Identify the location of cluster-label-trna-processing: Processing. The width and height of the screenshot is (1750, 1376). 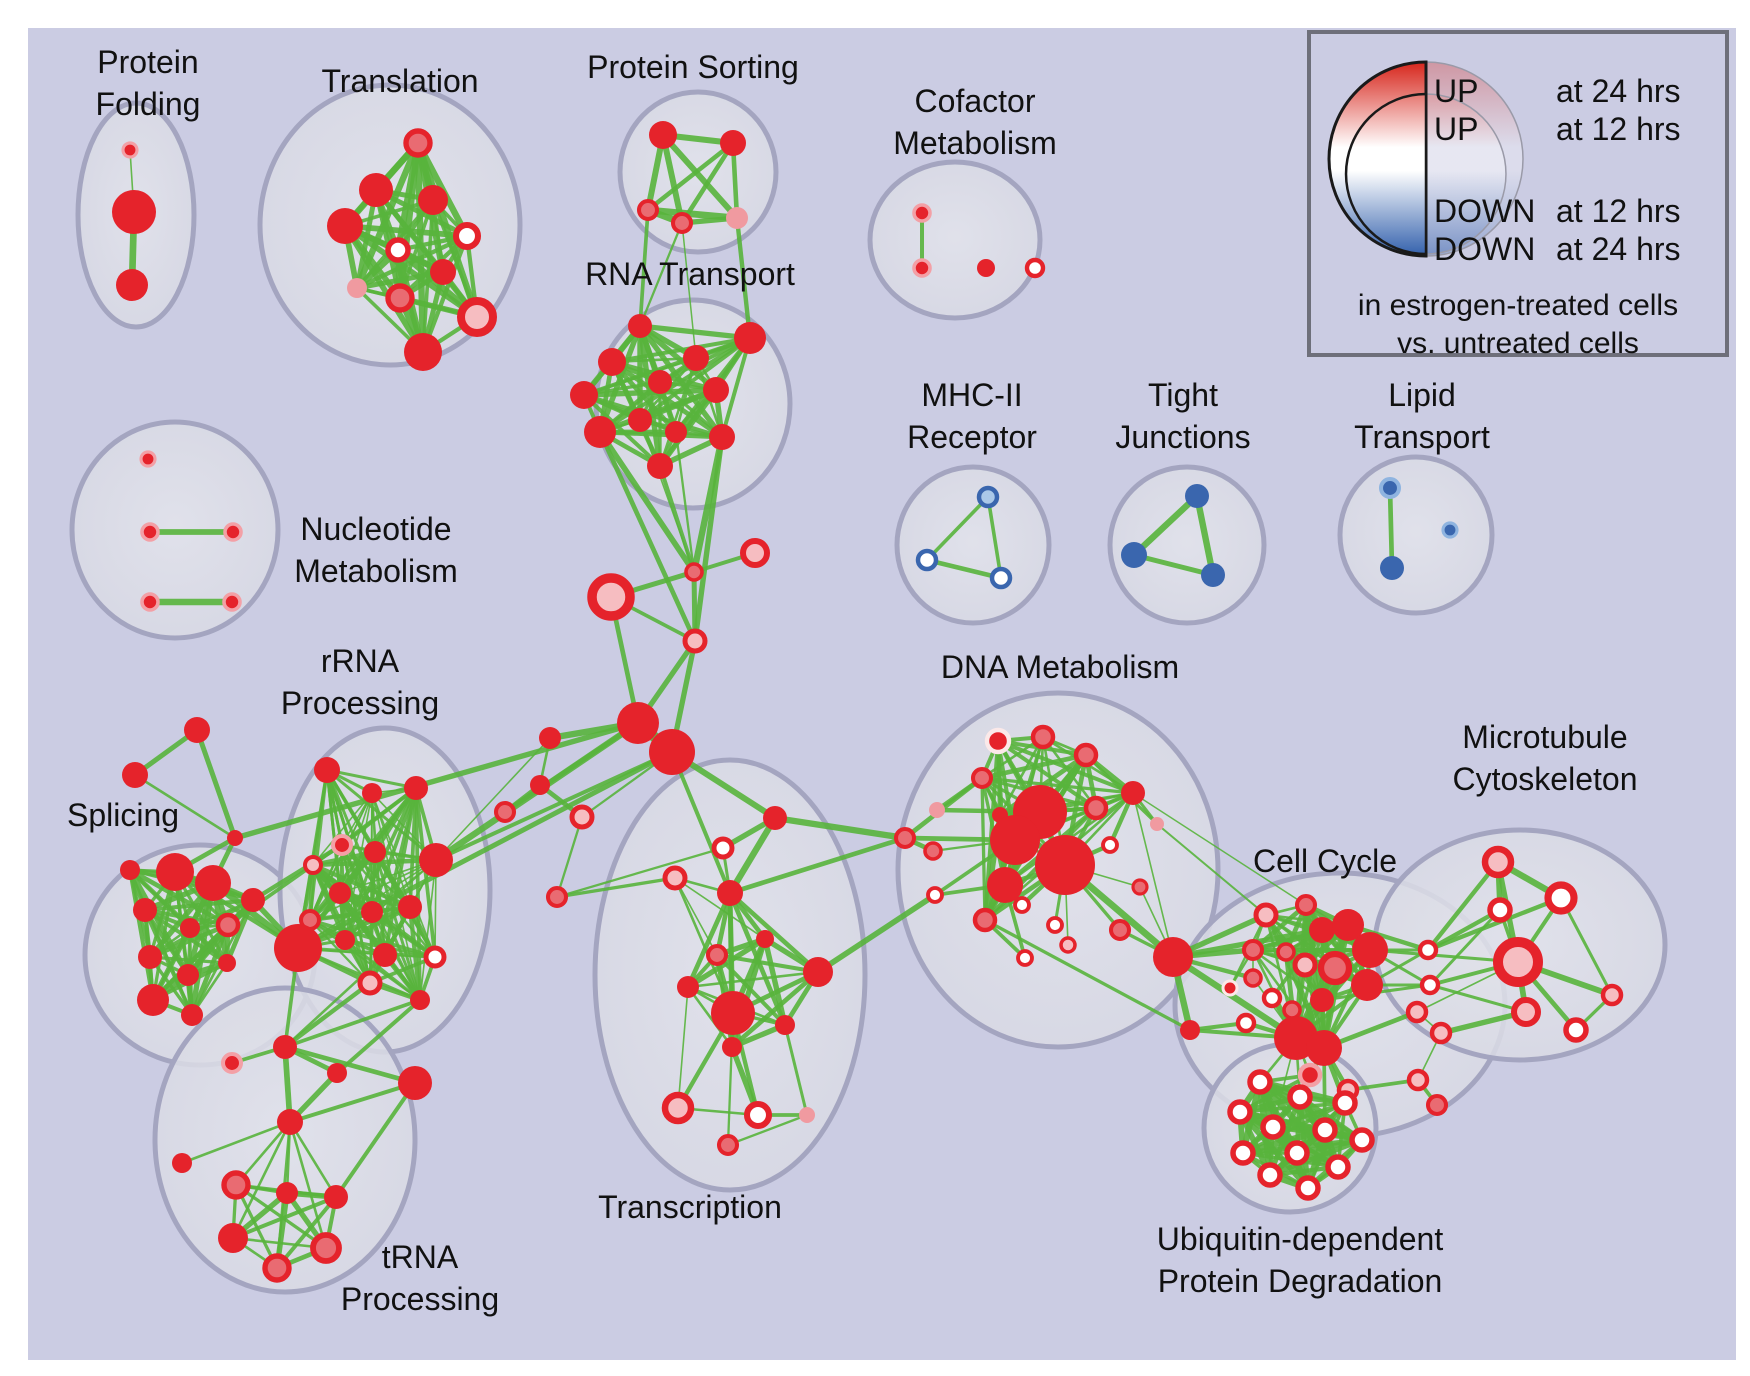
(420, 1299).